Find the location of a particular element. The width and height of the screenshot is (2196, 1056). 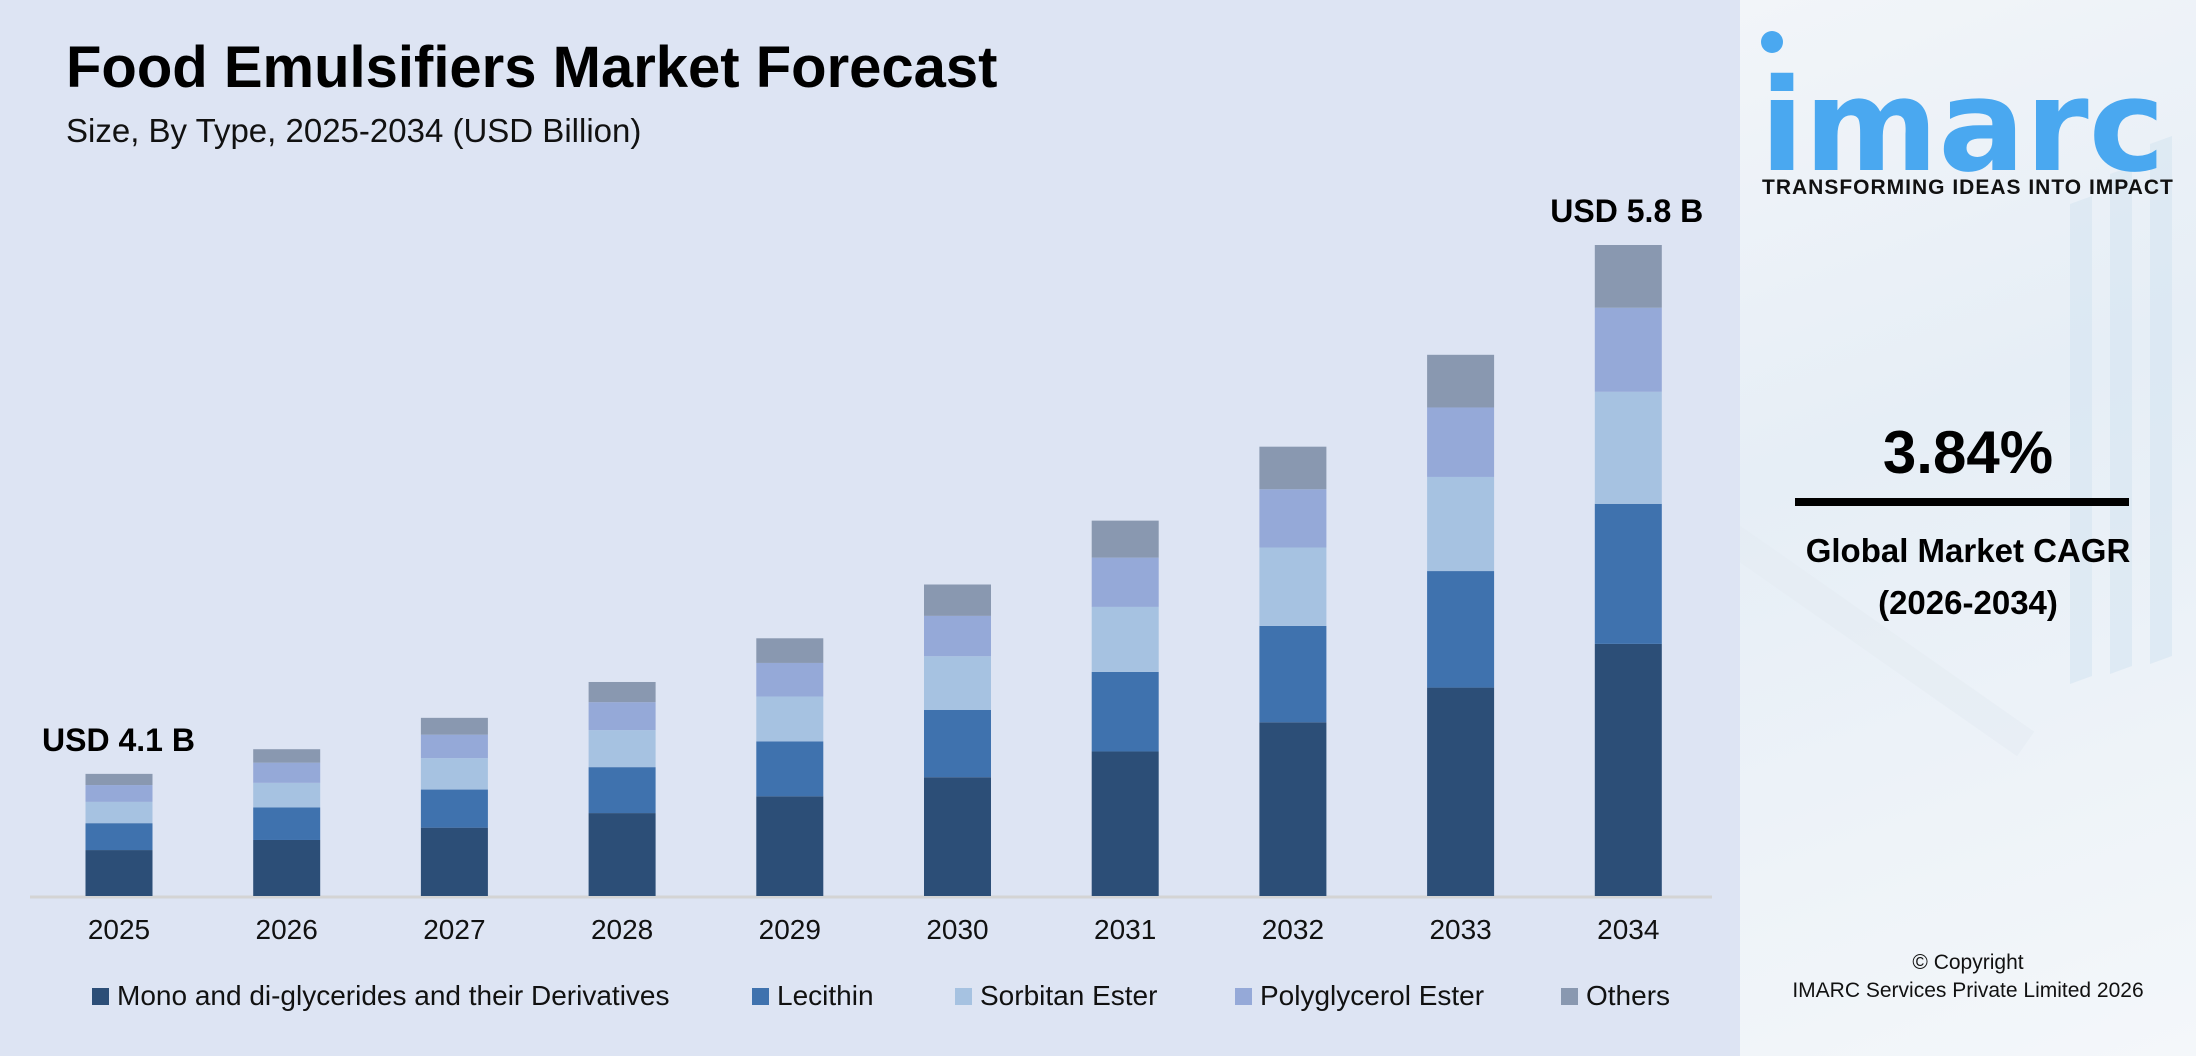

copyright: © Copyright is located at coordinates (1968, 962).